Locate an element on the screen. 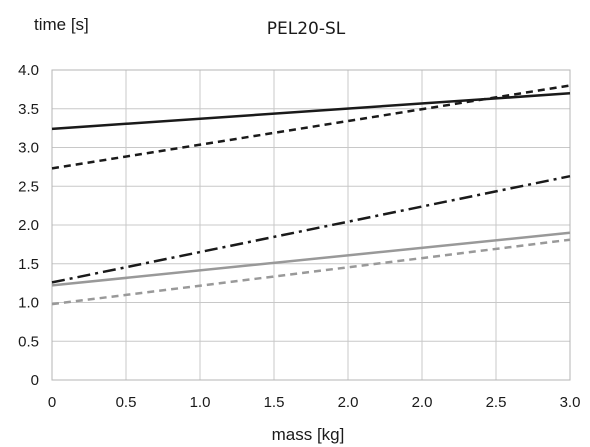 The width and height of the screenshot is (590, 447). x-tick-label: 3.0 is located at coordinates (570, 402).